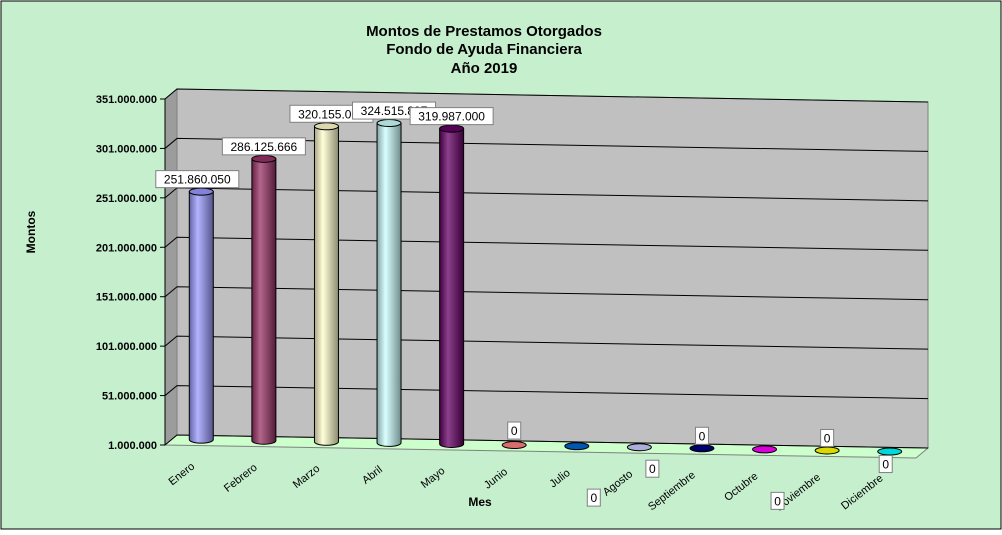 This screenshot has height=535, width=1002. I want to click on plot-side-wall, so click(171, 267).